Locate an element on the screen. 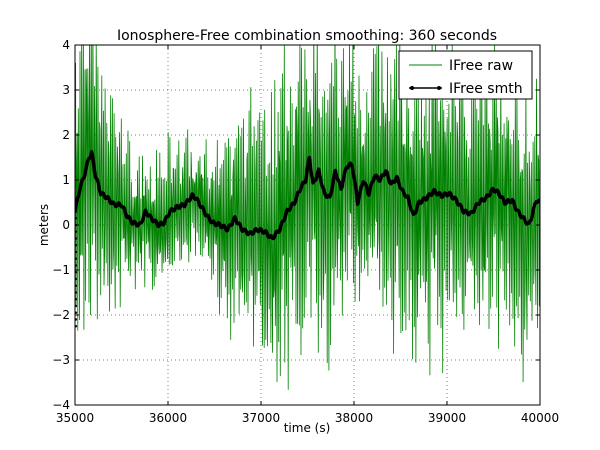 The image size is (600, 450). x-tick-label: 40000 is located at coordinates (540, 418).